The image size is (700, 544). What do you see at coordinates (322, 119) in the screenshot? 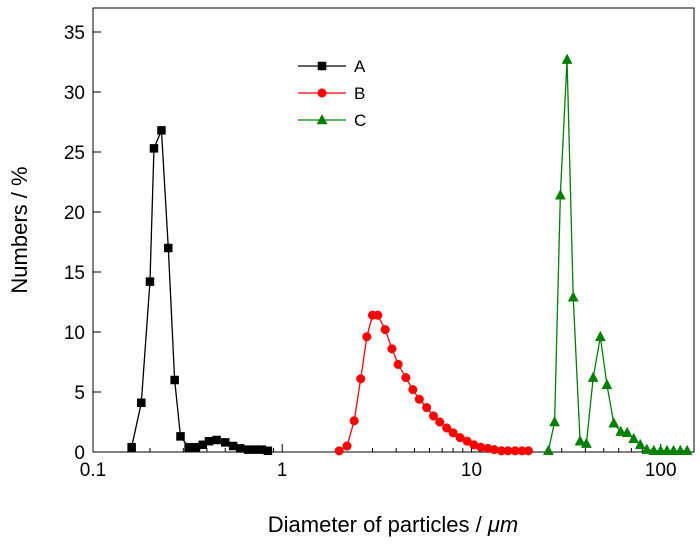
I see `legend-marker-c` at bounding box center [322, 119].